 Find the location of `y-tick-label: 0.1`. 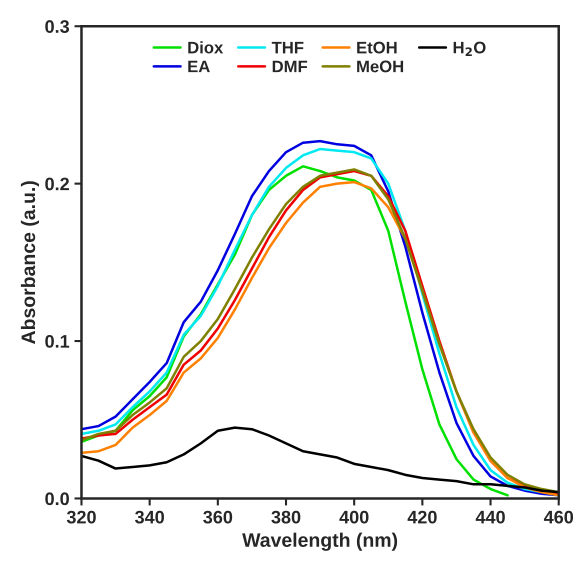

y-tick-label: 0.1 is located at coordinates (57, 341).